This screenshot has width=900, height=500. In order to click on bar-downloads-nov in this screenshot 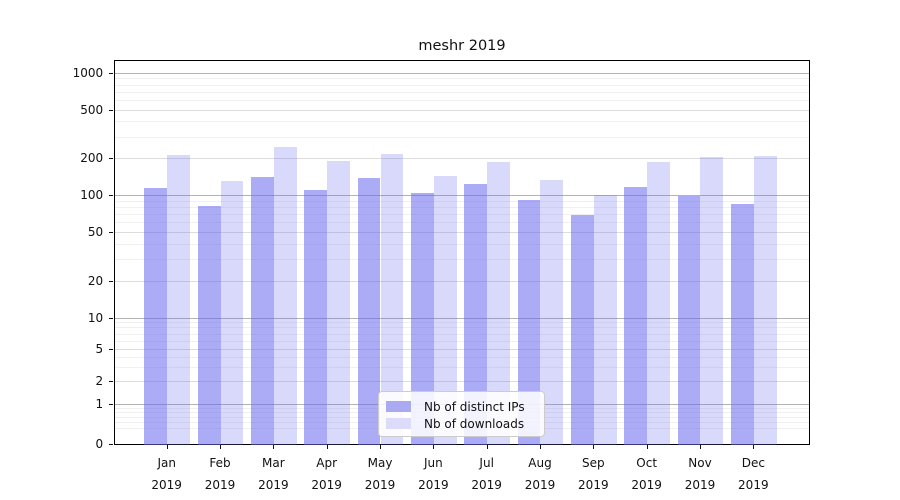, I will do `click(712, 301)`.